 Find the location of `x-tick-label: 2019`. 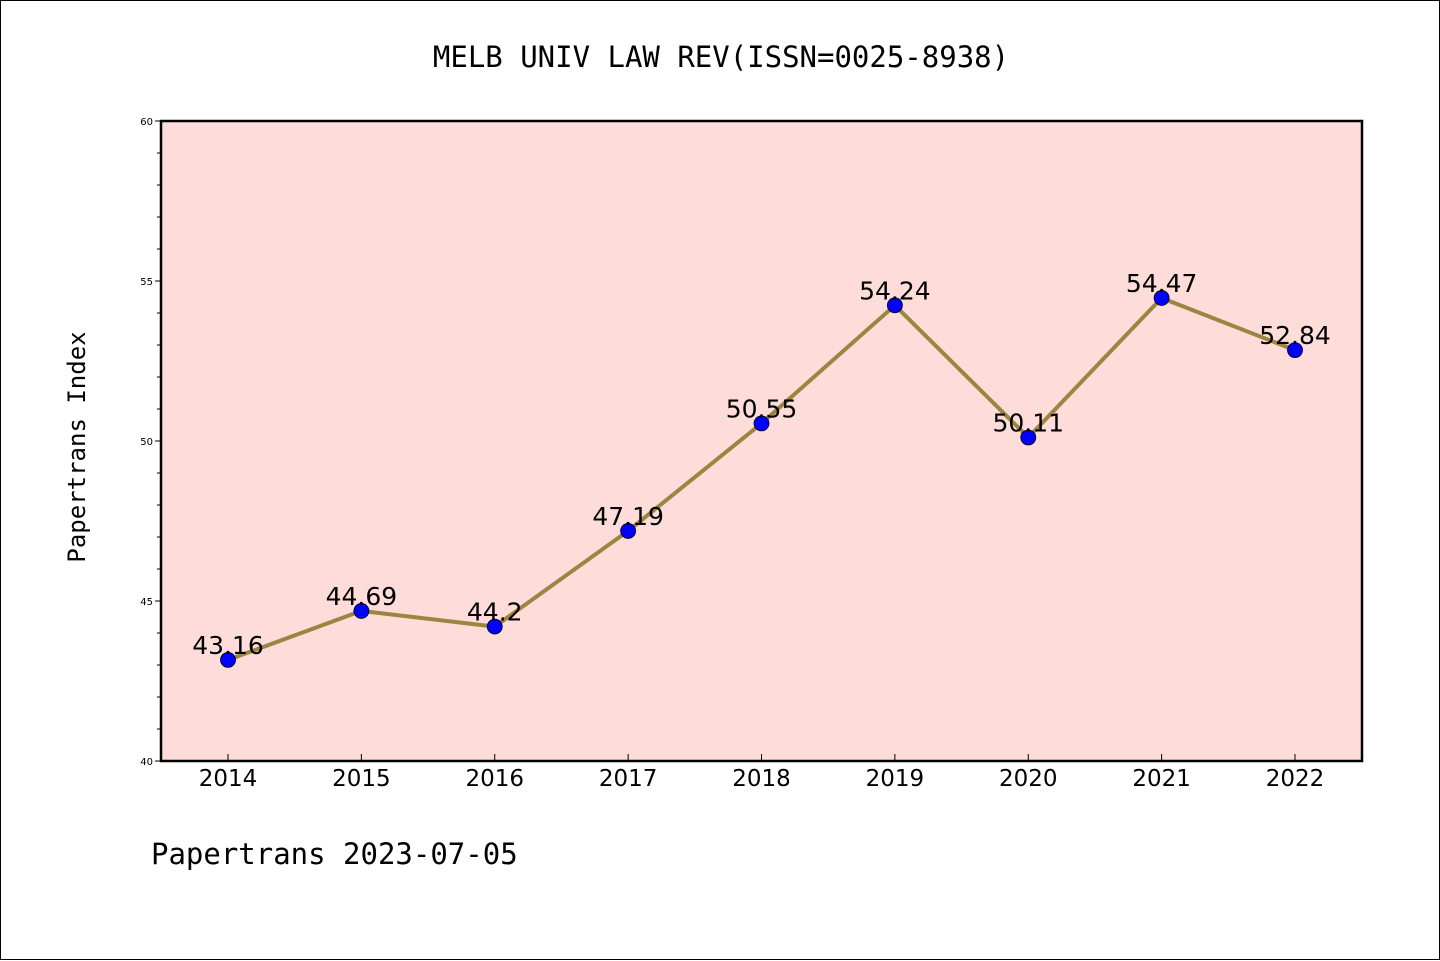

x-tick-label: 2019 is located at coordinates (895, 779).